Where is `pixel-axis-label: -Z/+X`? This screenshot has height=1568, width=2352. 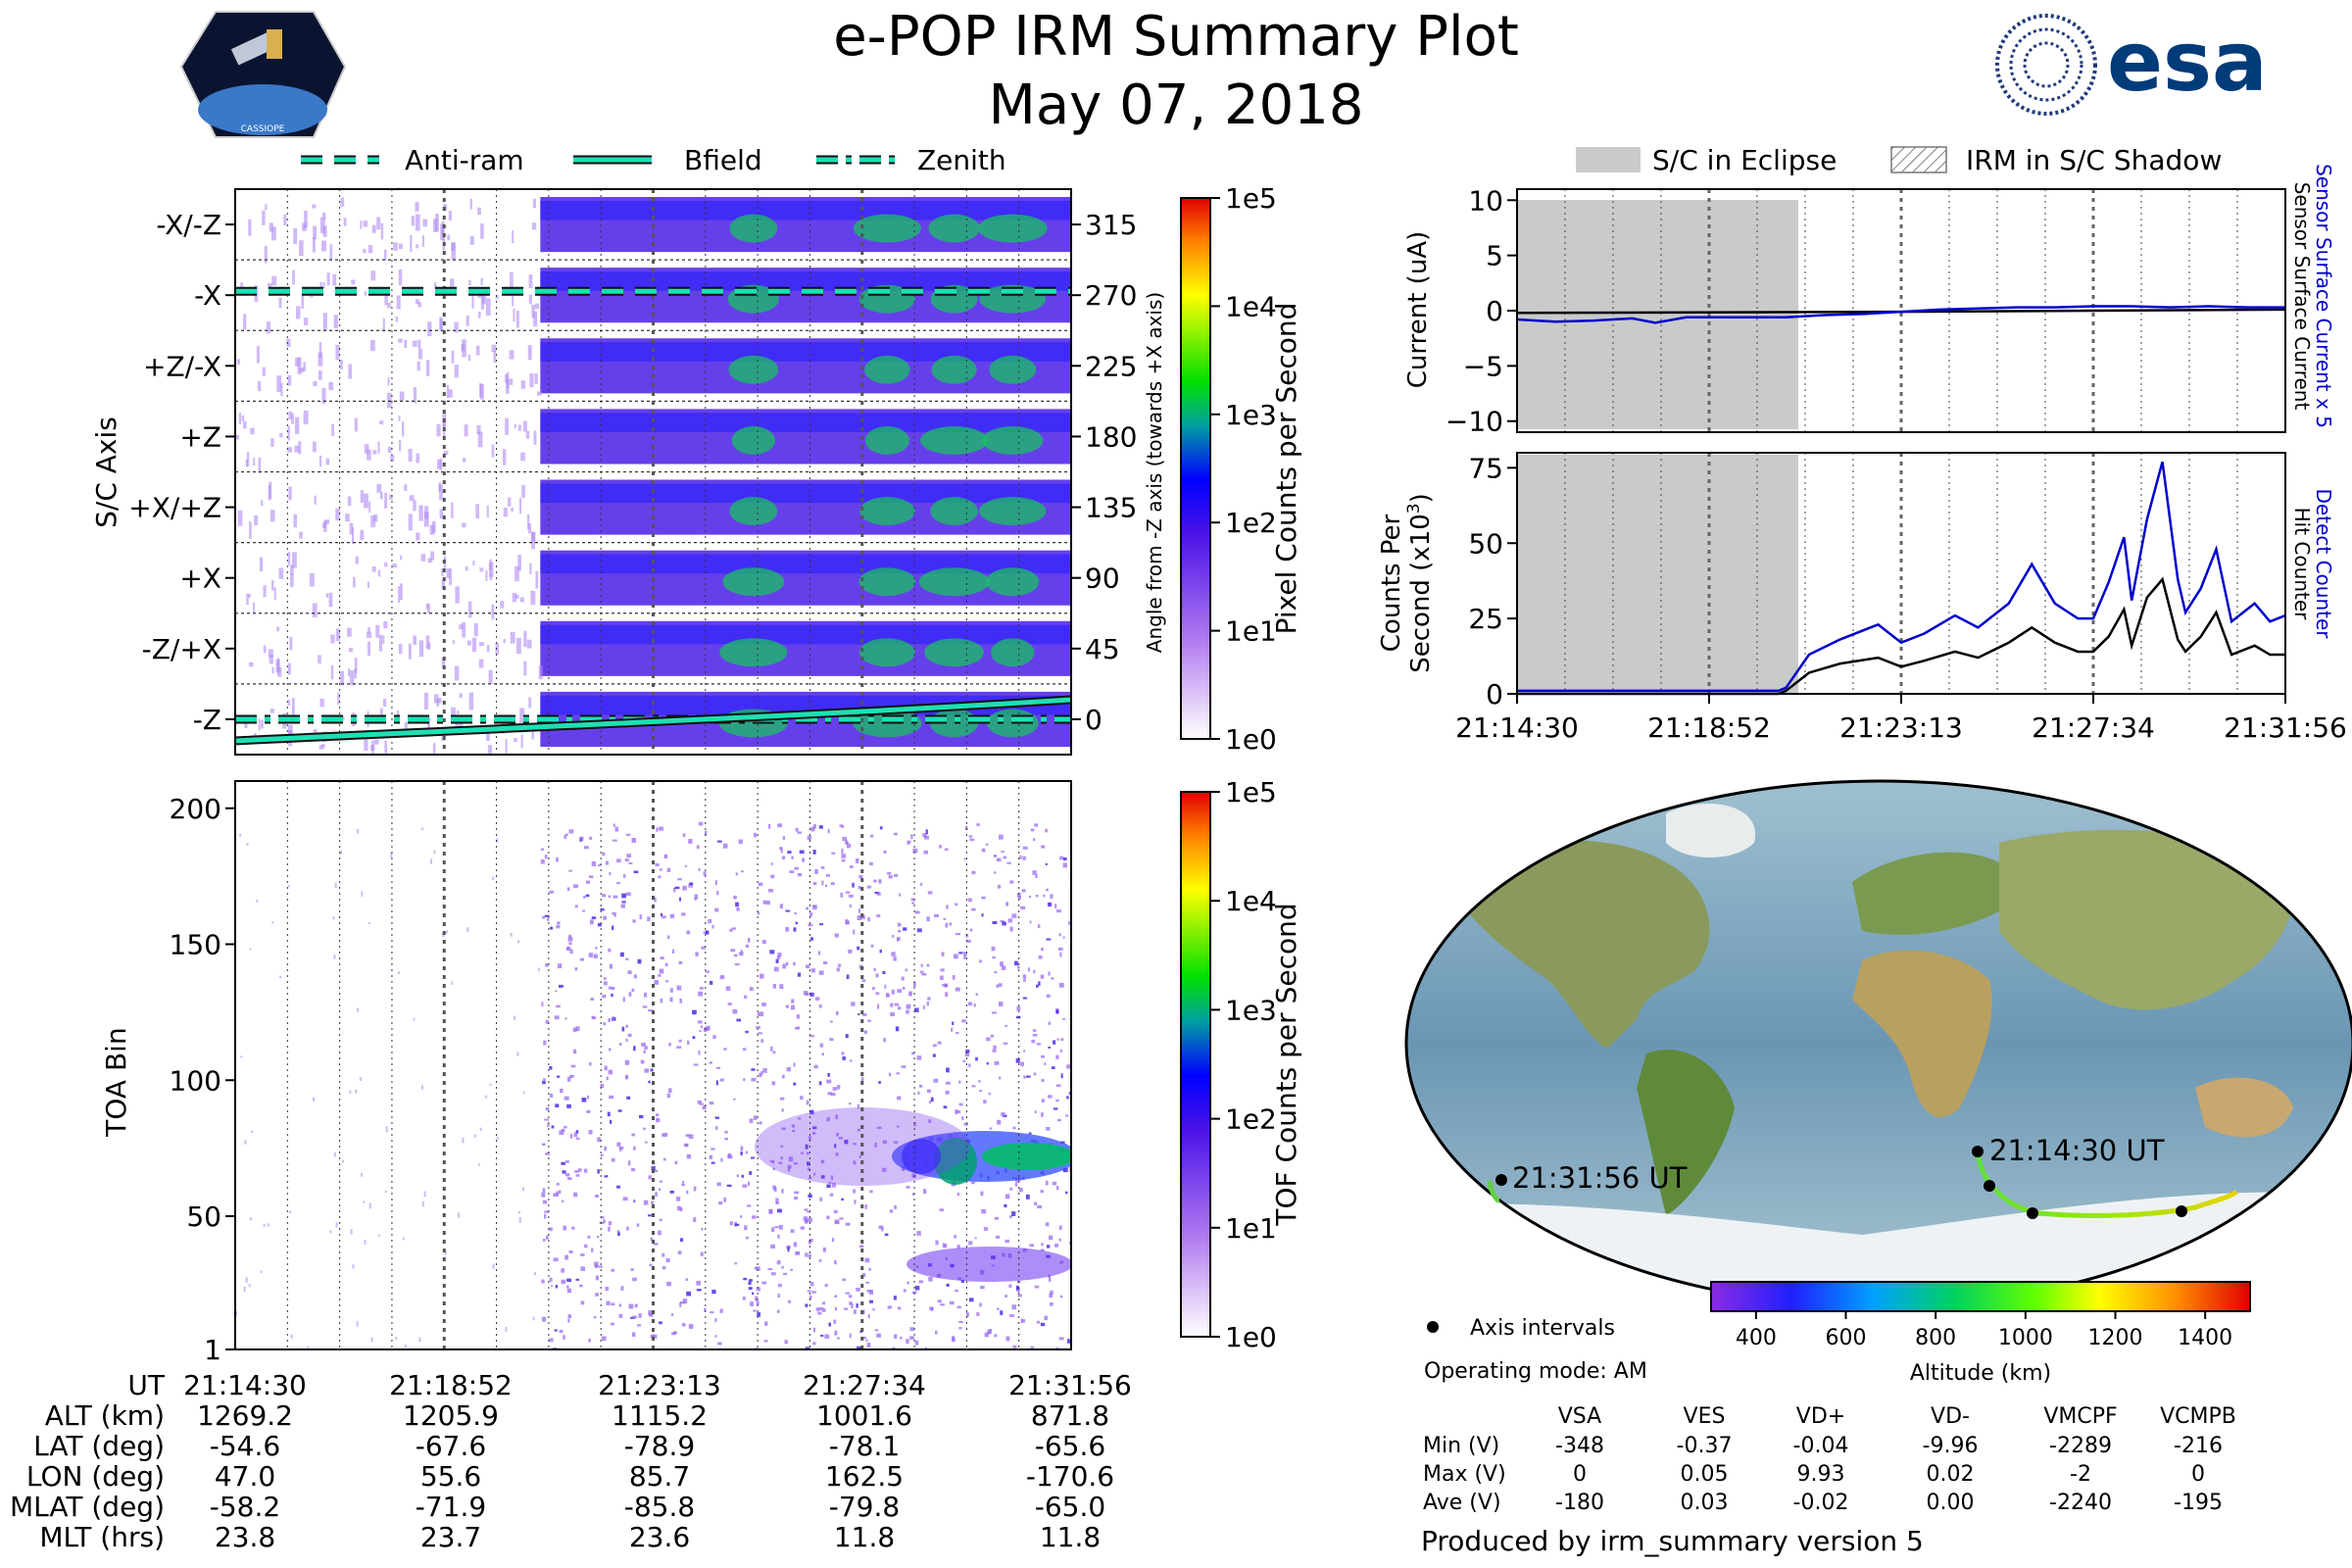
pixel-axis-label: -Z/+X is located at coordinates (181, 649).